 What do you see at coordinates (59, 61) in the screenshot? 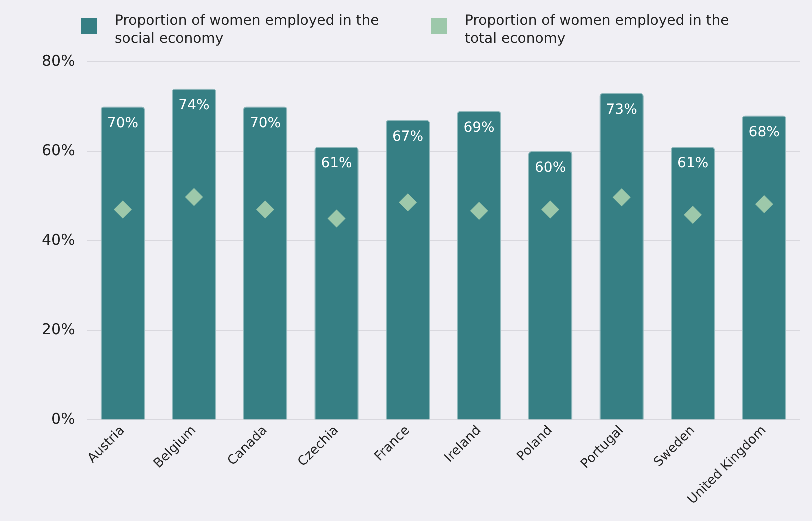
I see `y-tick-label: 80%` at bounding box center [59, 61].